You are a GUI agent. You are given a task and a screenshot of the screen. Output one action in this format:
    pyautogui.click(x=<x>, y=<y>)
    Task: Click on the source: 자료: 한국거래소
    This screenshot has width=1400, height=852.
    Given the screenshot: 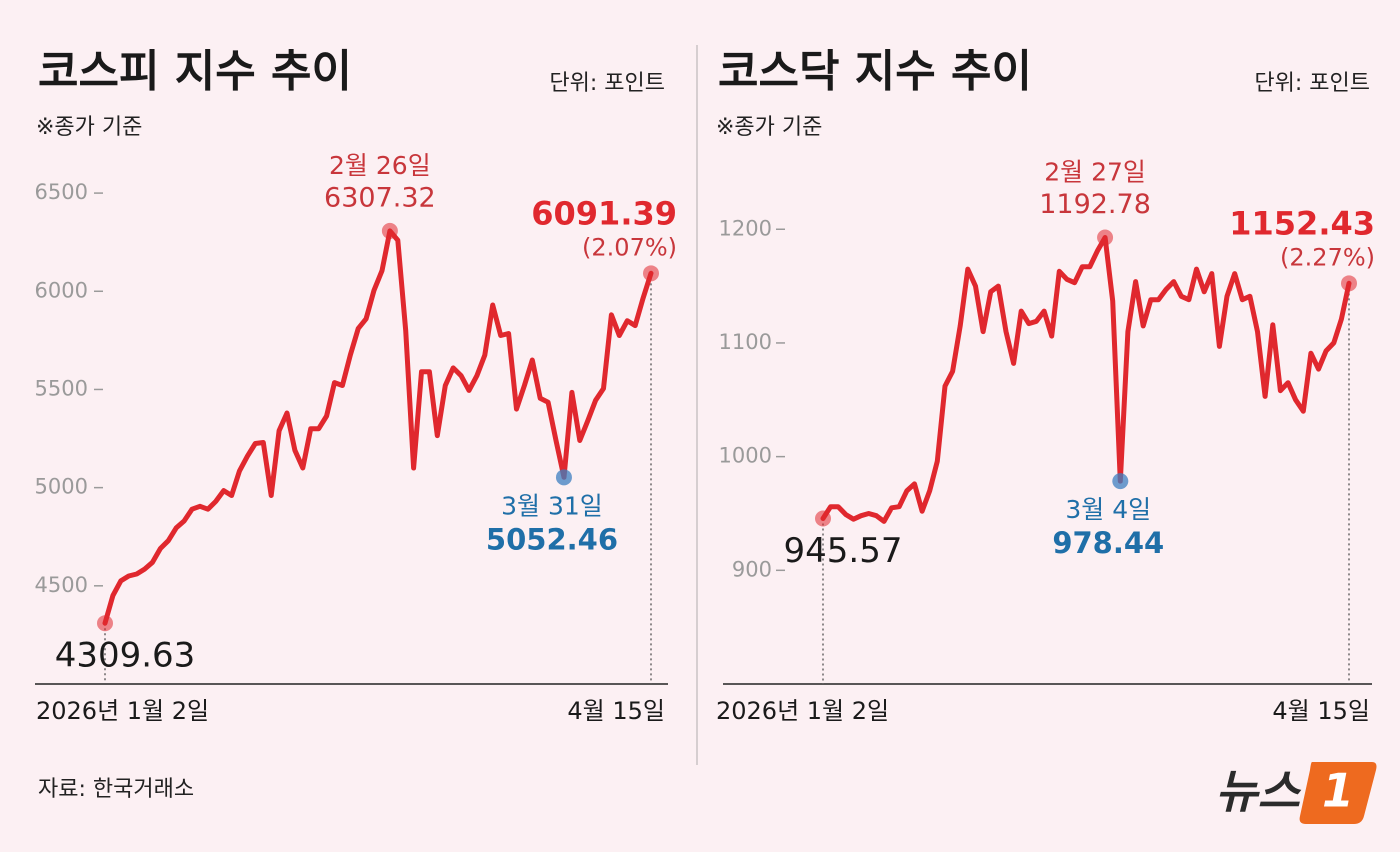 What is the action you would take?
    pyautogui.click(x=116, y=789)
    